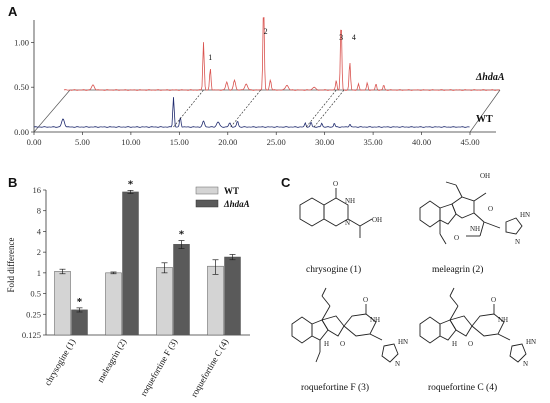 This screenshot has height=403, width=550. Describe the element at coordinates (52, 111) in the screenshot. I see `offset-left-edge` at that location.